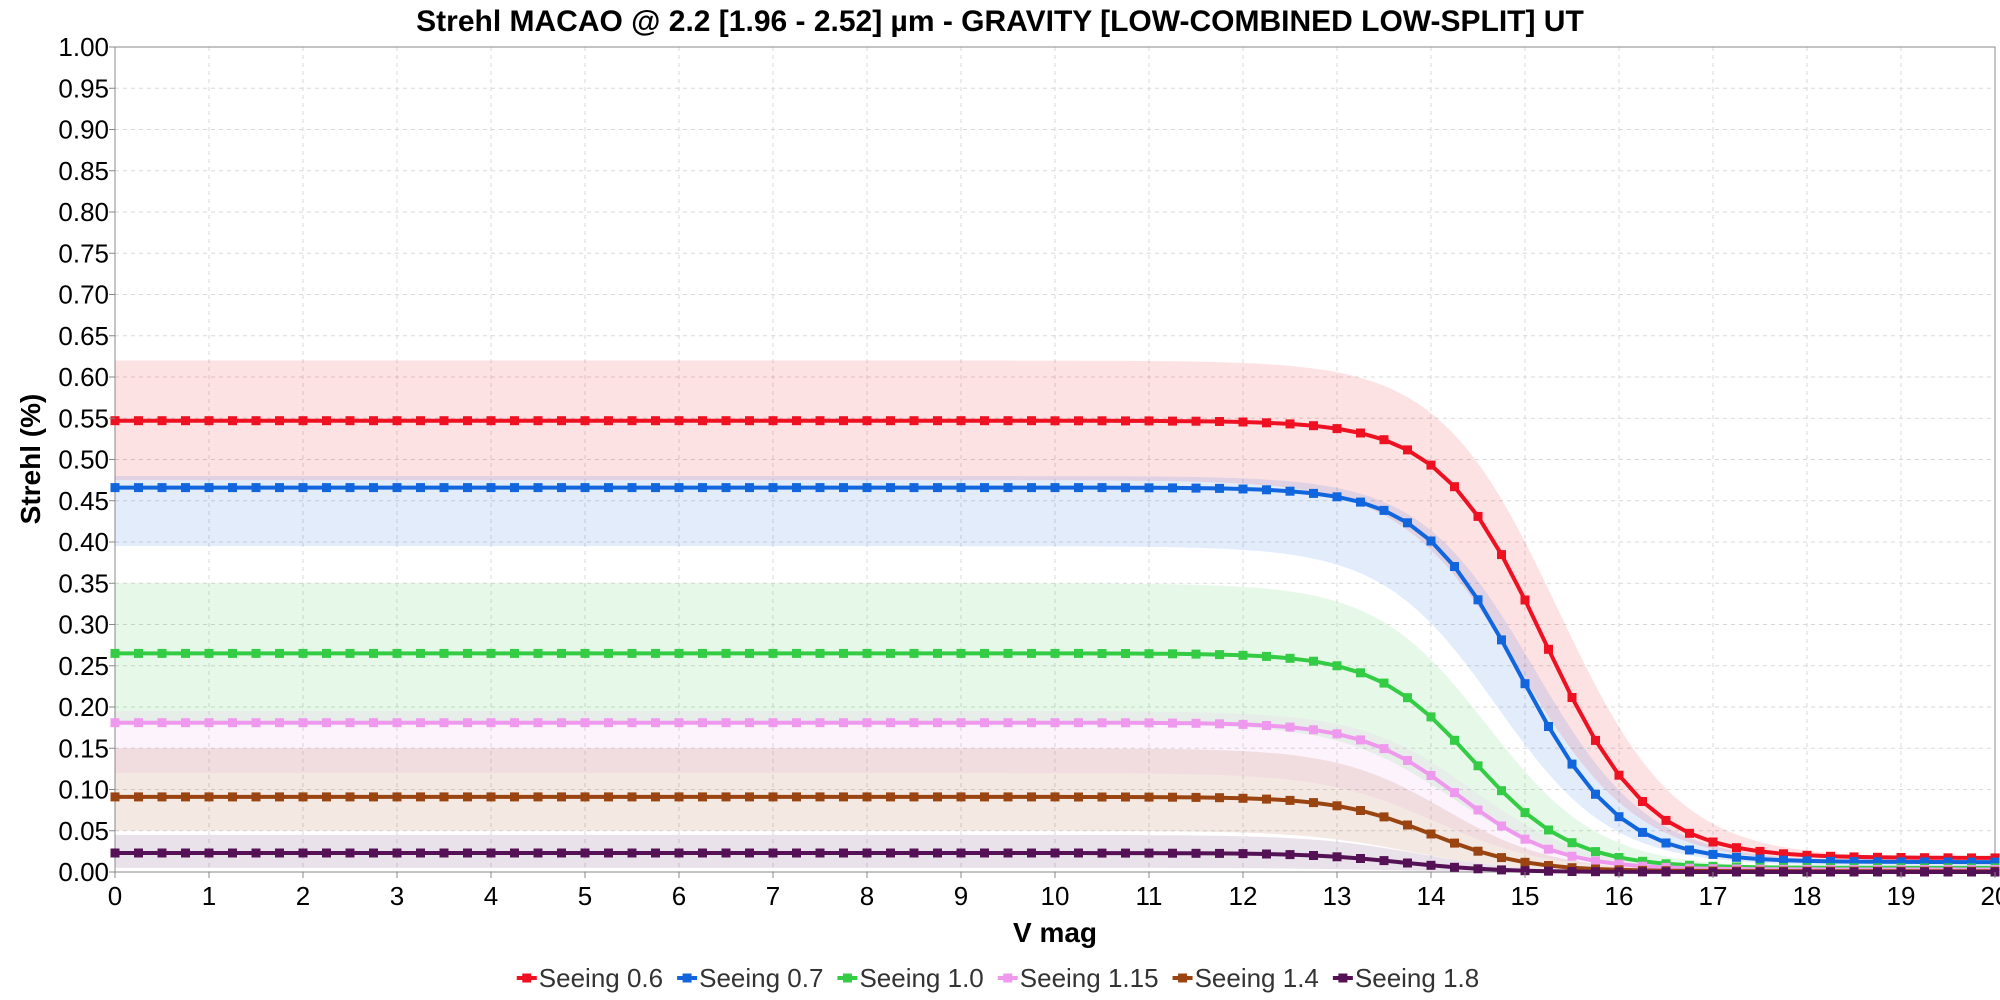  I want to click on legend-item-seeing-1-15: Seeing 1.15, so click(1078, 978).